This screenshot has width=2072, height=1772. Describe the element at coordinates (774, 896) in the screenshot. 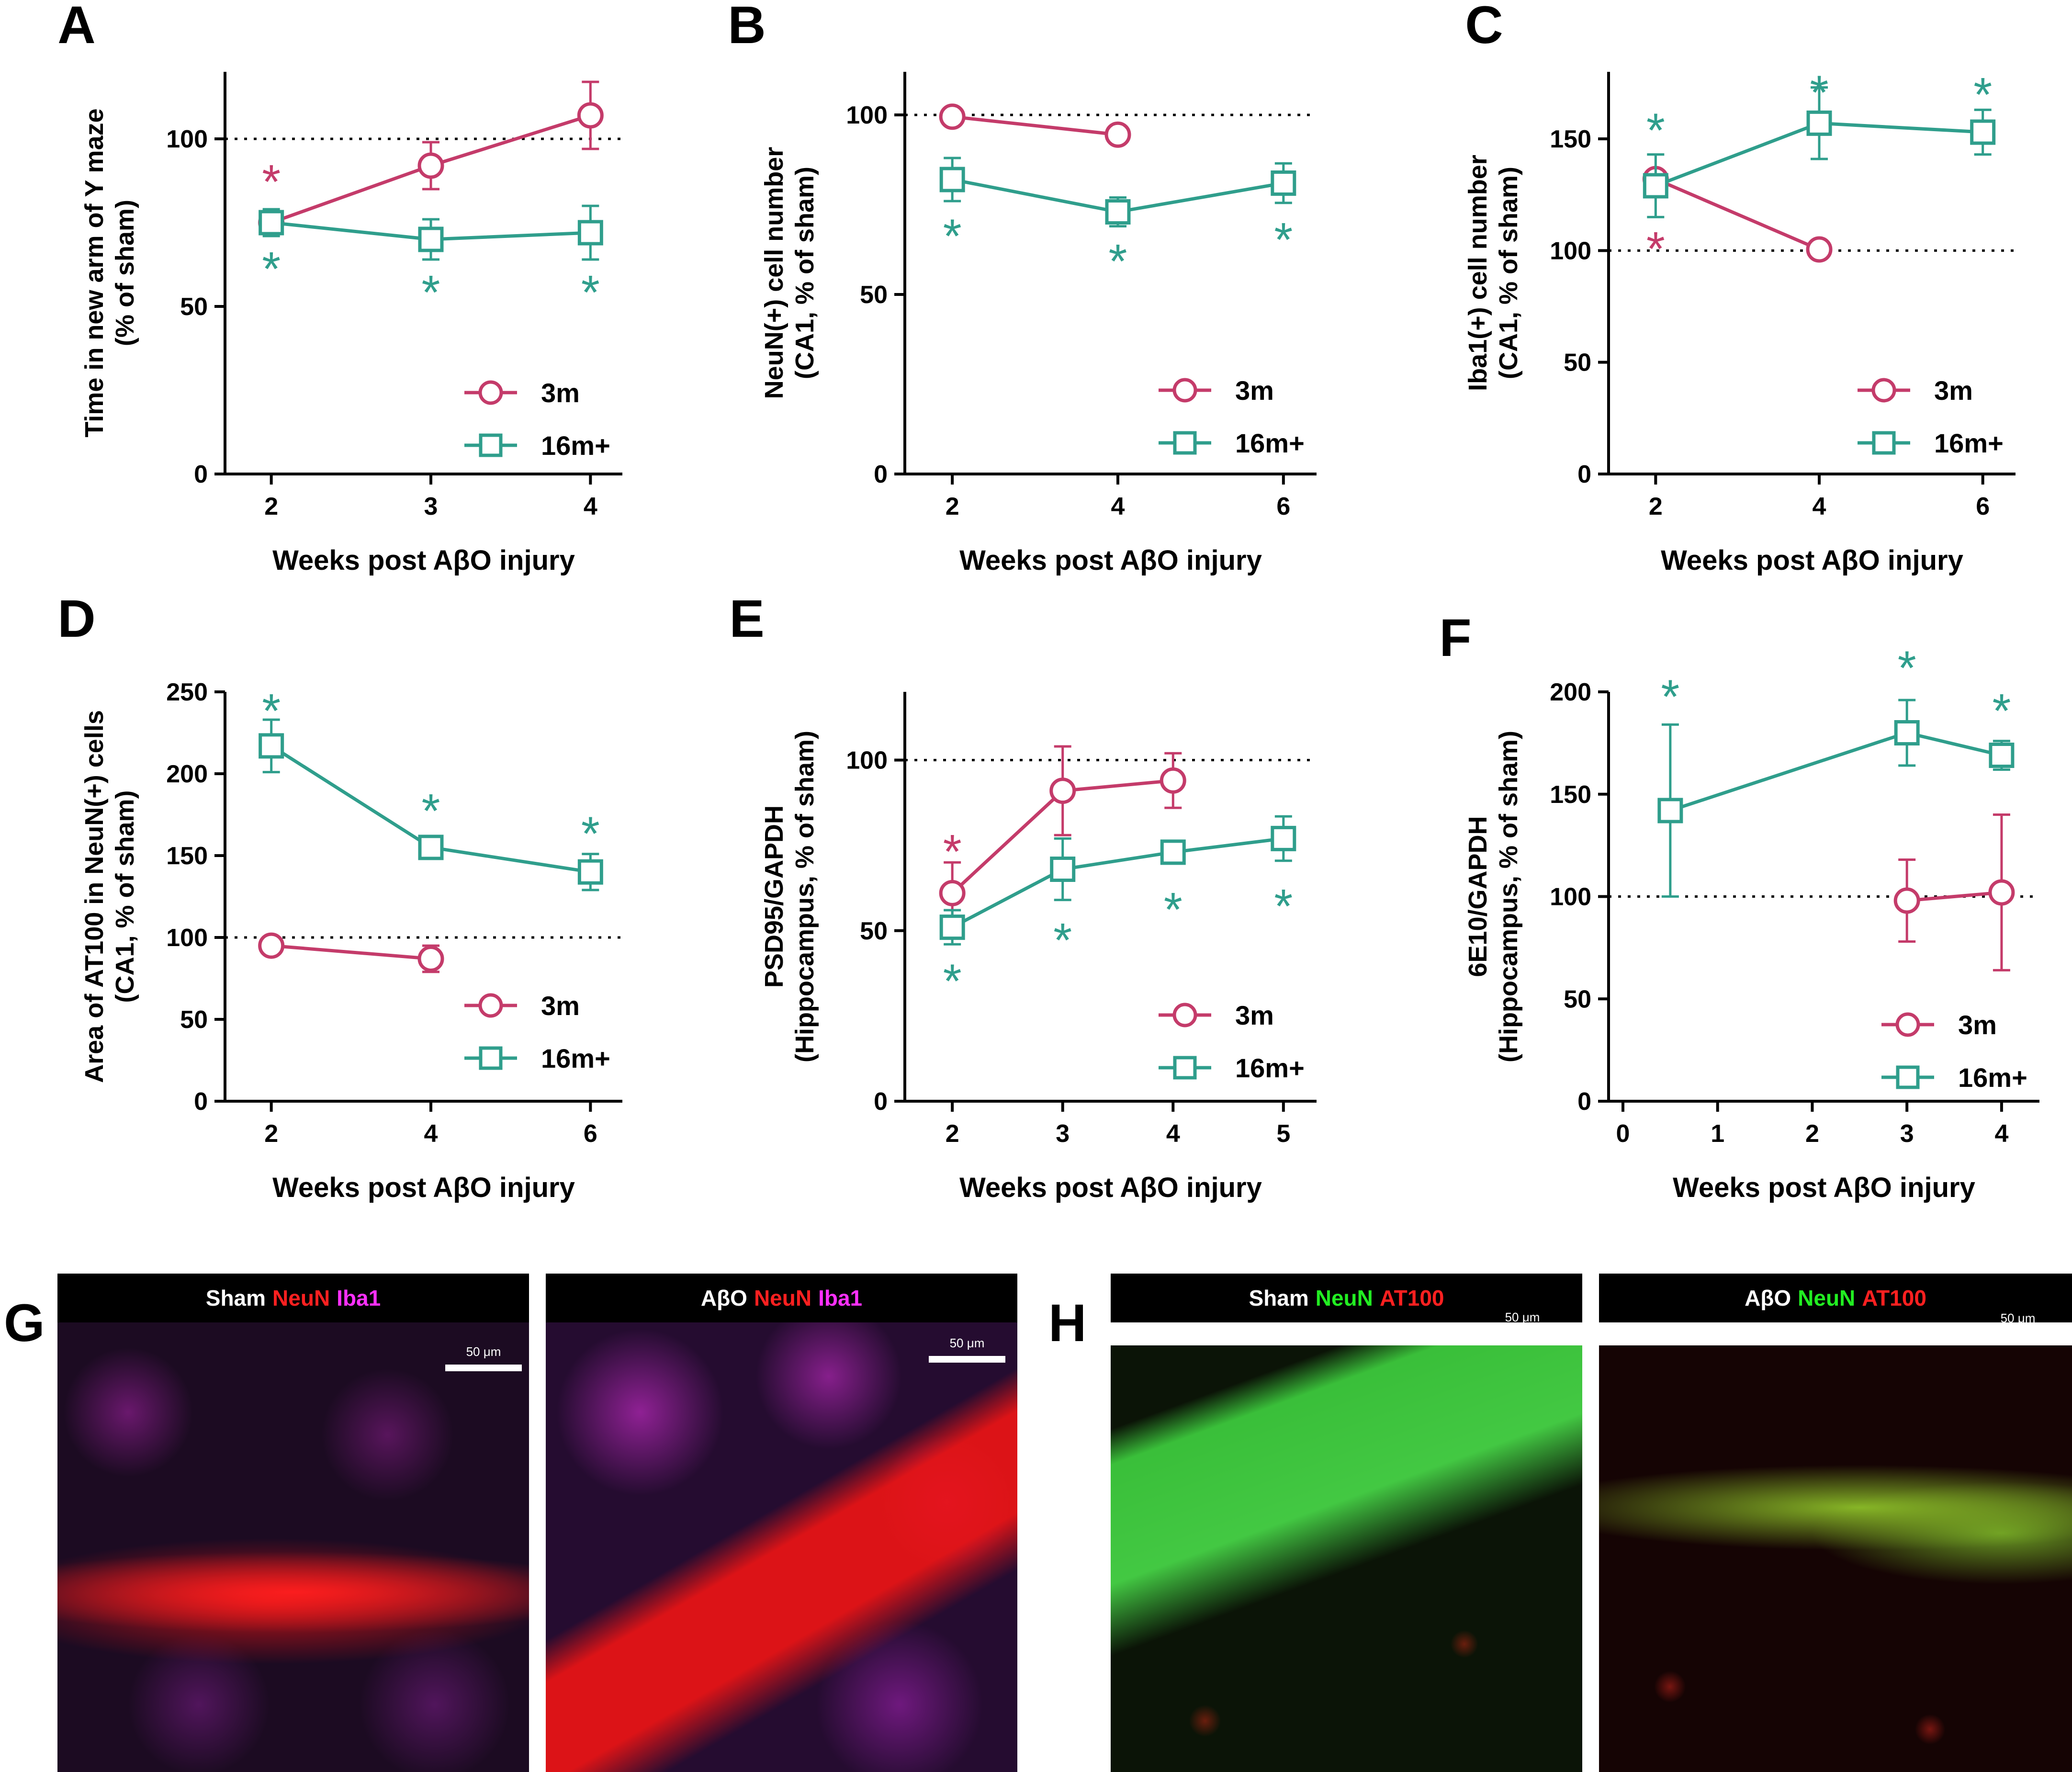

I see `y-axis-label: PSD95/GAPDH` at that location.